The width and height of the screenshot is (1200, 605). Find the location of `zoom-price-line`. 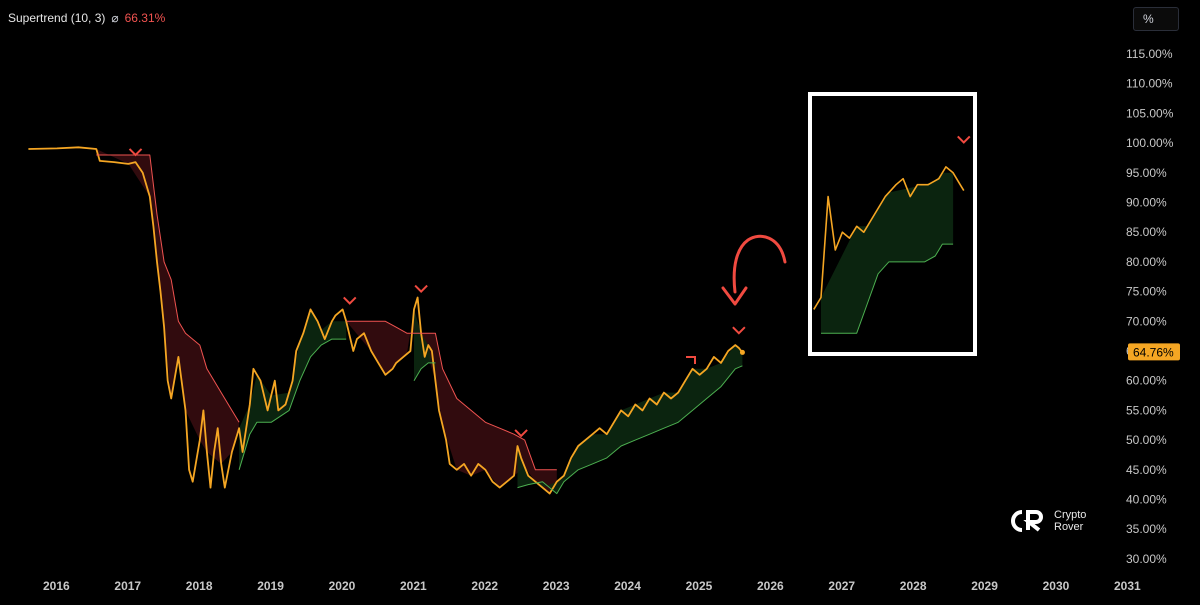

zoom-price-line is located at coordinates (889, 238).